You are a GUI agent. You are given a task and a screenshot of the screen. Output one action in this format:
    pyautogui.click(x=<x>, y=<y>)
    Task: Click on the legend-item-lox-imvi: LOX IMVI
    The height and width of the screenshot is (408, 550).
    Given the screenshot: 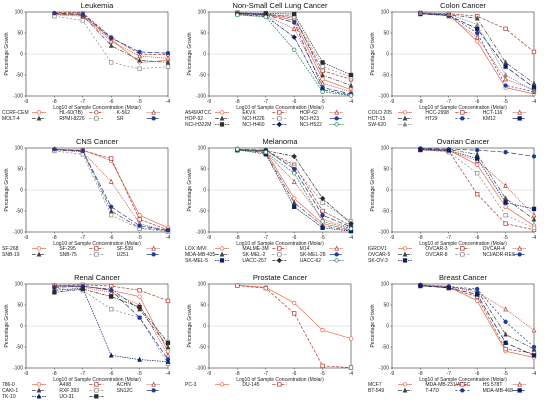 What is the action you would take?
    pyautogui.click(x=207, y=249)
    